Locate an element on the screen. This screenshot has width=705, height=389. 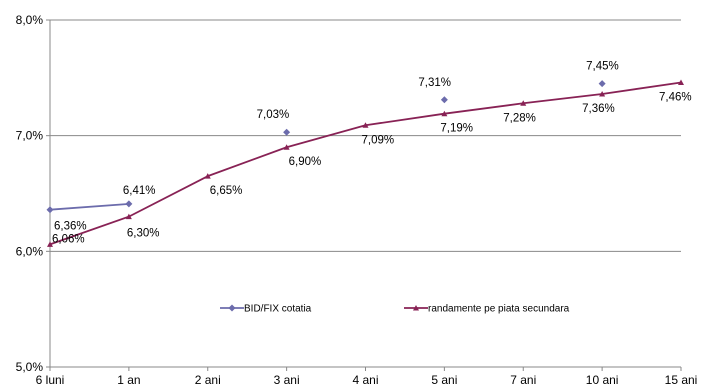
legend-marker-bid-fix is located at coordinates (232, 308).